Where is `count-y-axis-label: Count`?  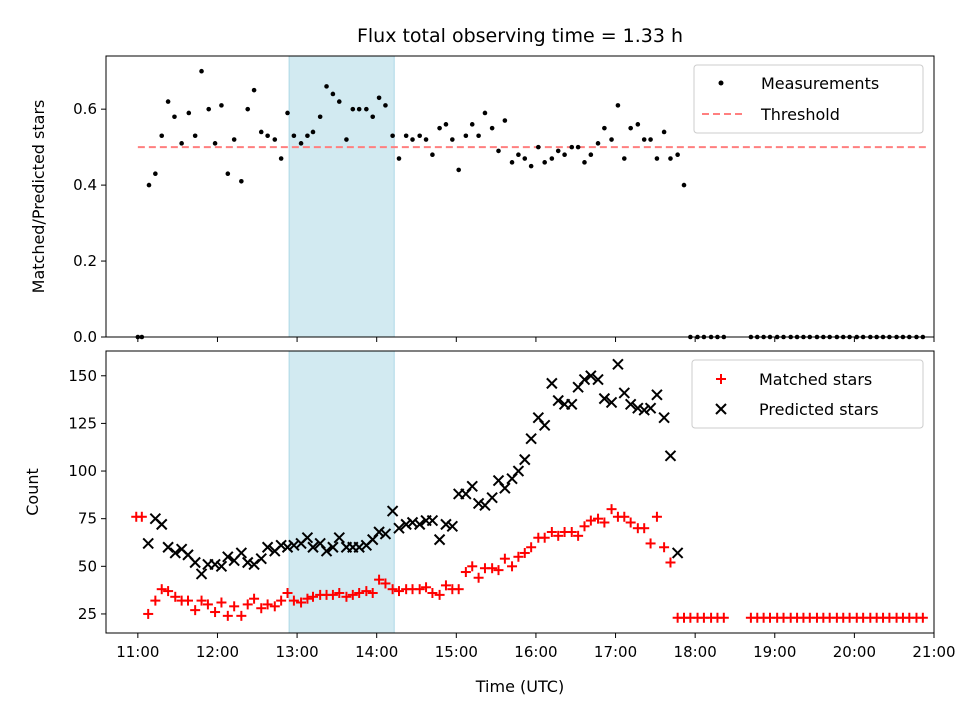 count-y-axis-label: Count is located at coordinates (32, 492).